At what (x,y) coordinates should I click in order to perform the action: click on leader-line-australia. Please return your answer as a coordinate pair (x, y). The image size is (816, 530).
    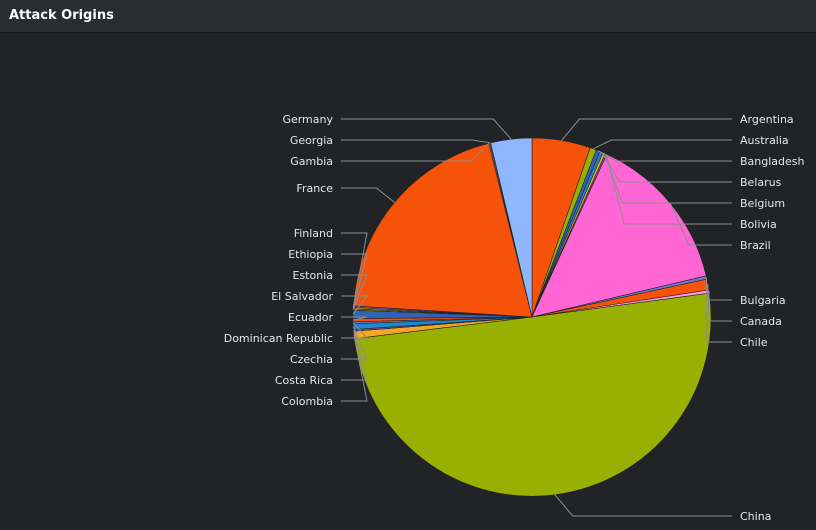
    Looking at the image, I should click on (662, 144).